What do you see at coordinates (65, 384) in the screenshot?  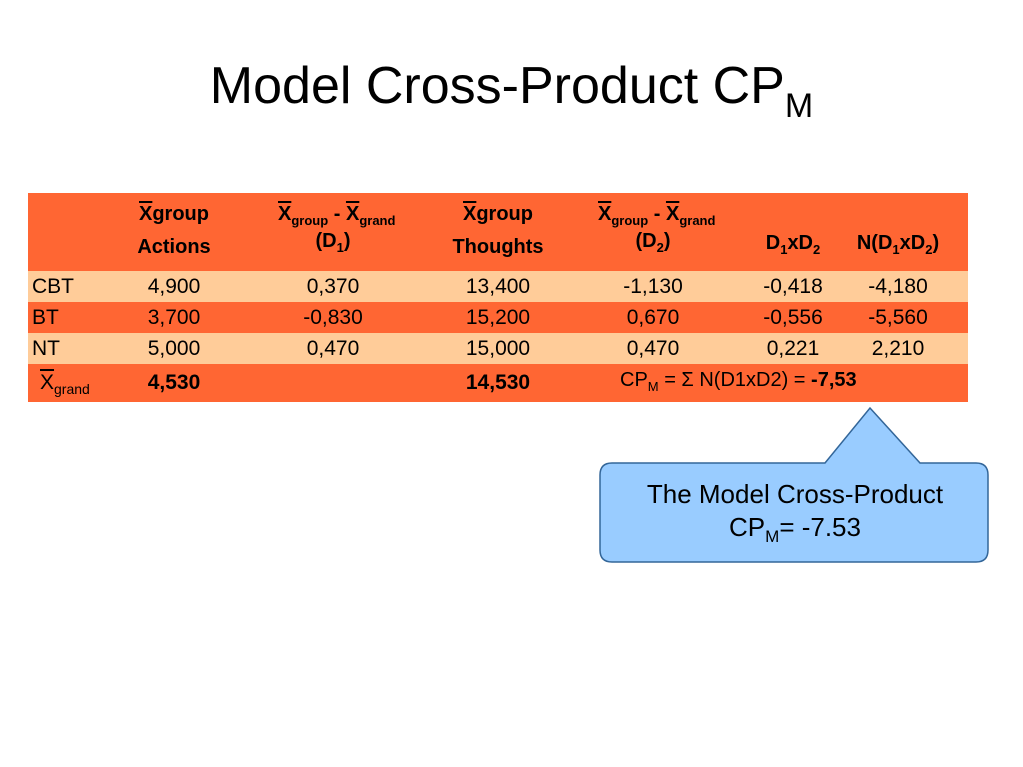 I see `row-label-xgrand: Xgrand` at bounding box center [65, 384].